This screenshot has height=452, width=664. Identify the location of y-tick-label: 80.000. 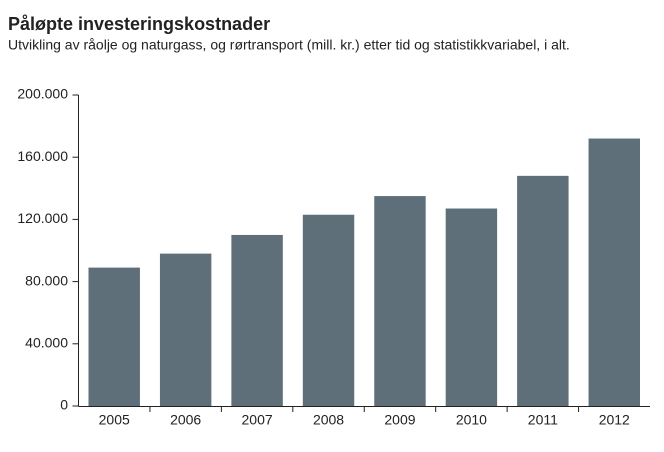
(46, 280).